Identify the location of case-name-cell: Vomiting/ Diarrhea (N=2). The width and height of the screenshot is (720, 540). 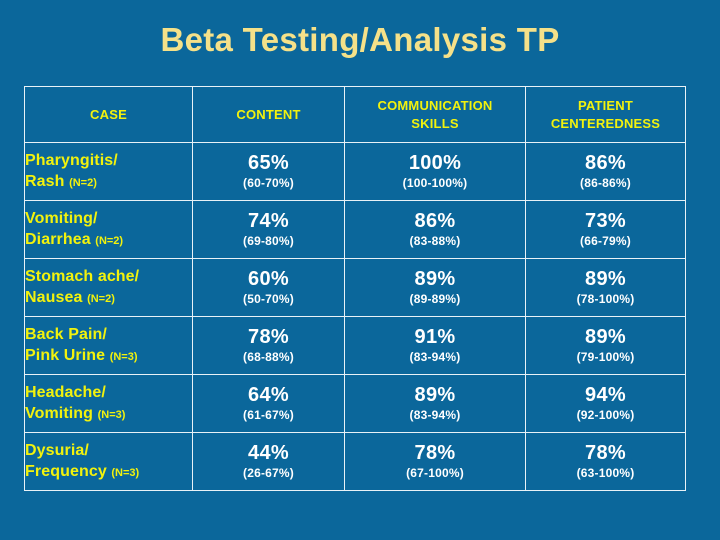
(108, 229).